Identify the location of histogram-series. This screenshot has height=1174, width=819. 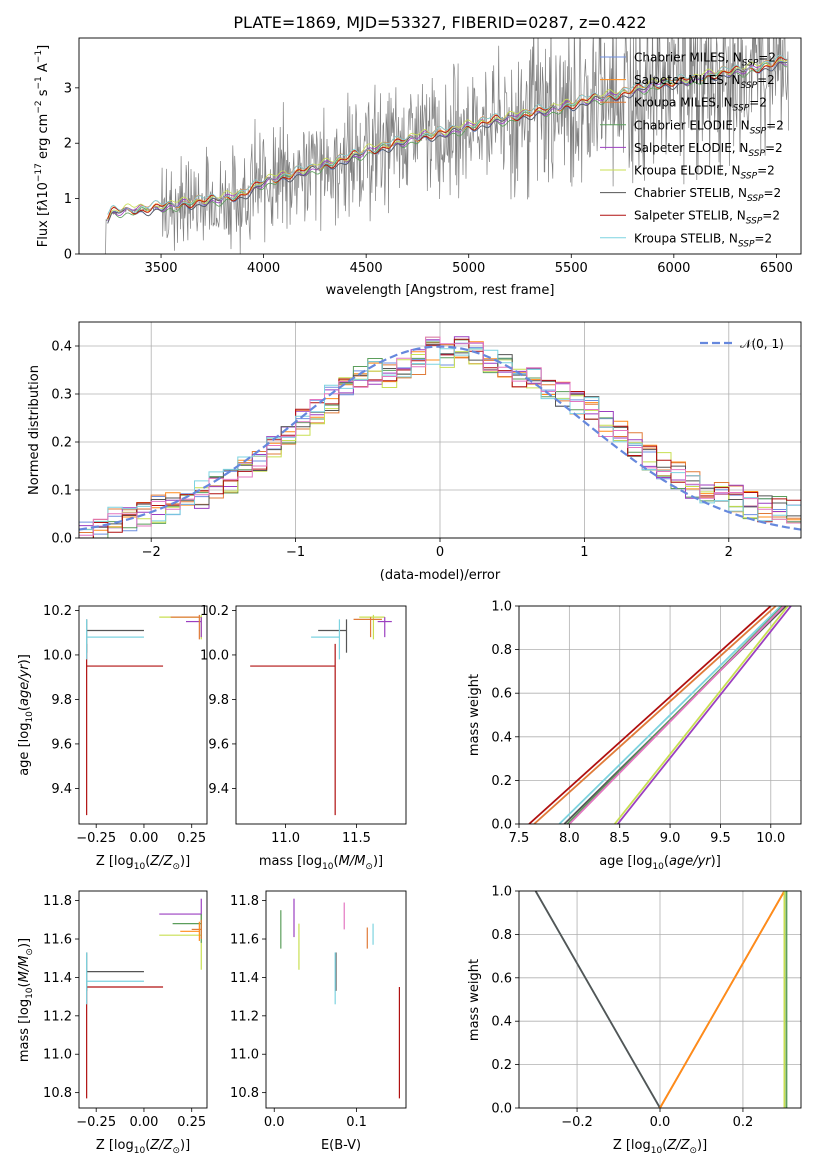
(440, 439).